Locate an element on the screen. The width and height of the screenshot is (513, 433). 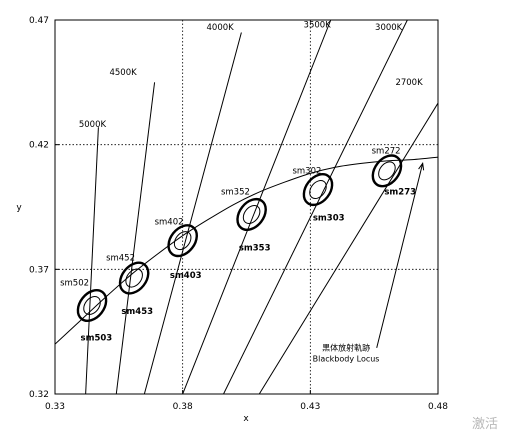
isotherm-label: 4000K is located at coordinates (221, 28).